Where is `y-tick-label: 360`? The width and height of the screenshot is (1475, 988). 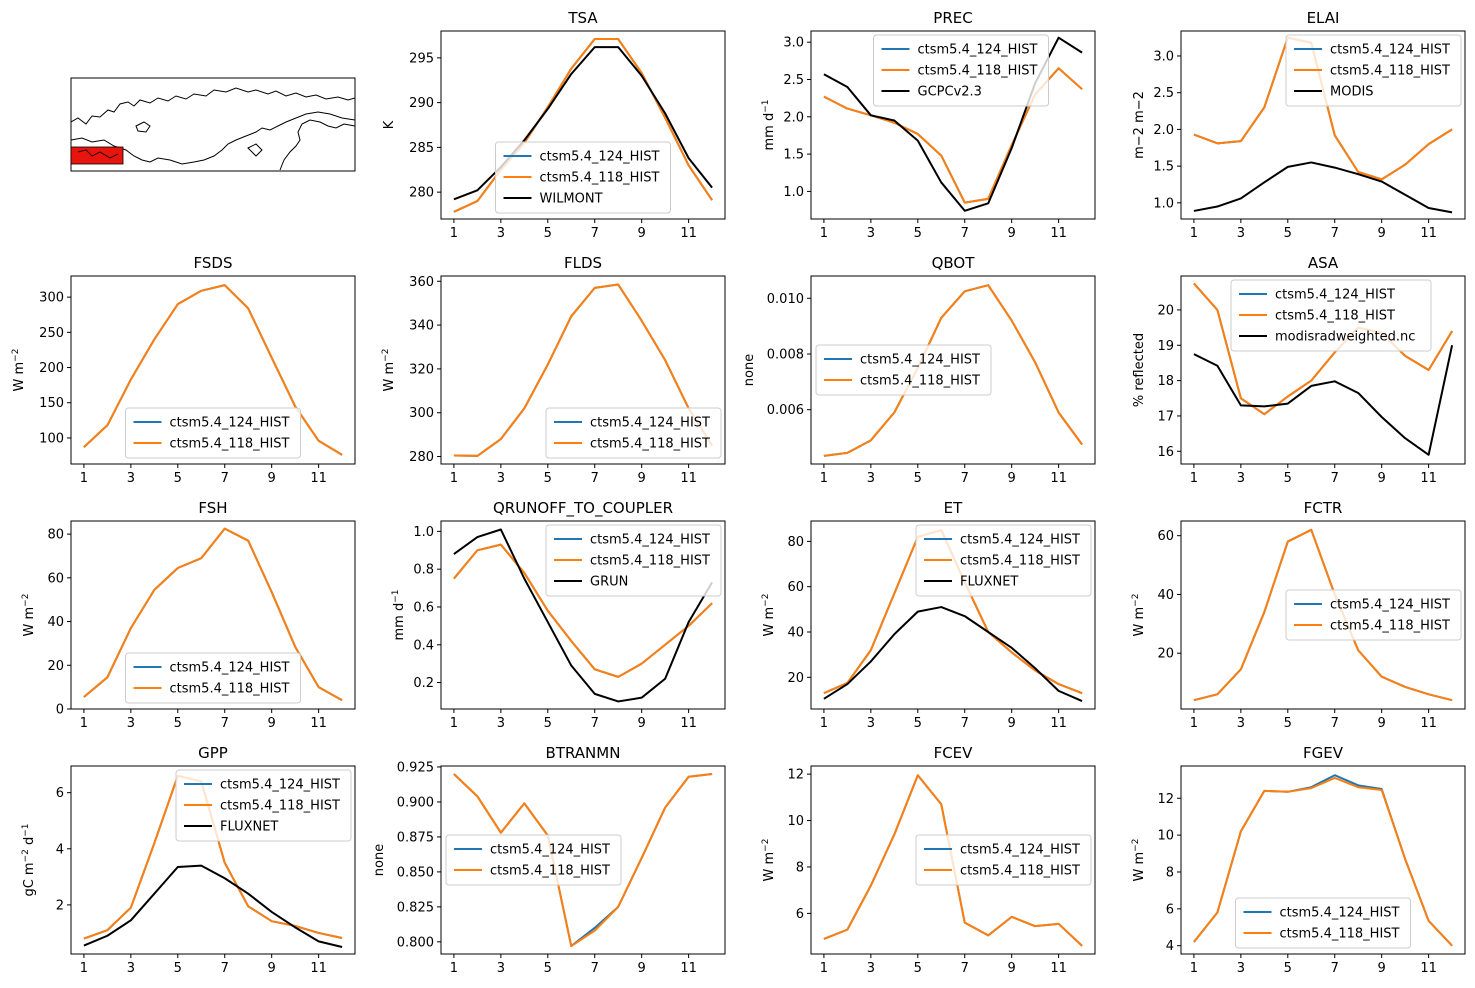 y-tick-label: 360 is located at coordinates (421, 282).